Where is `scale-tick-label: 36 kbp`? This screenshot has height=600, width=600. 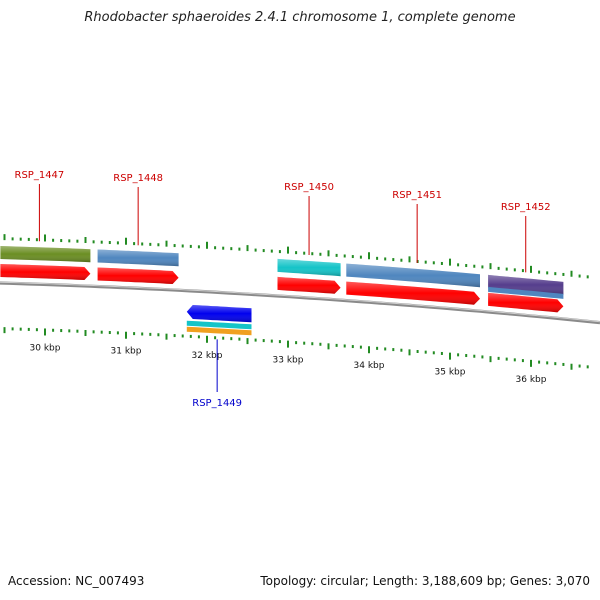 scale-tick-label: 36 kbp is located at coordinates (531, 380).